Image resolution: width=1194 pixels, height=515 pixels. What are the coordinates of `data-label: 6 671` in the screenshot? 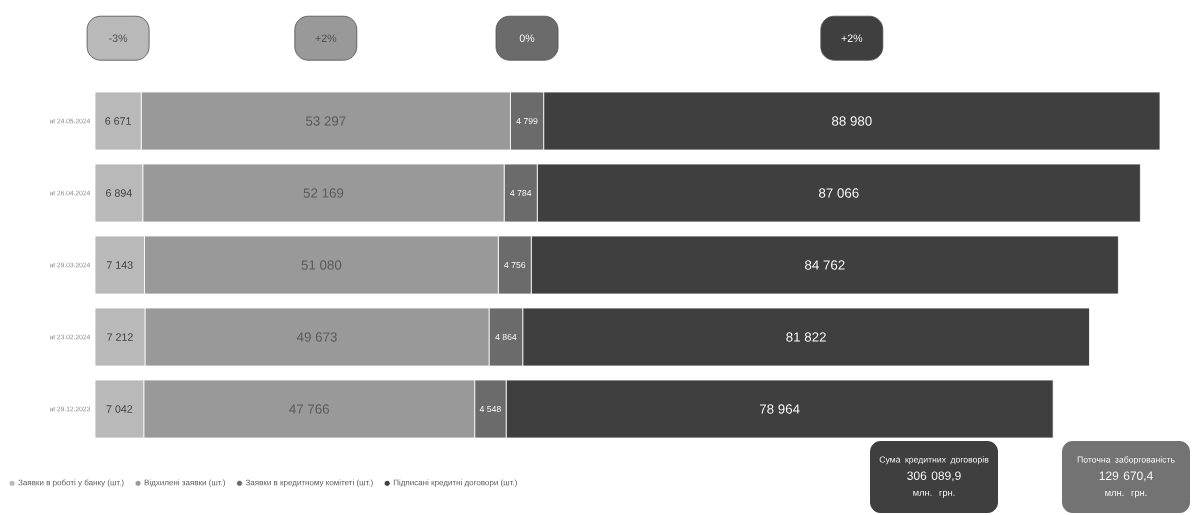 It's located at (118, 121).